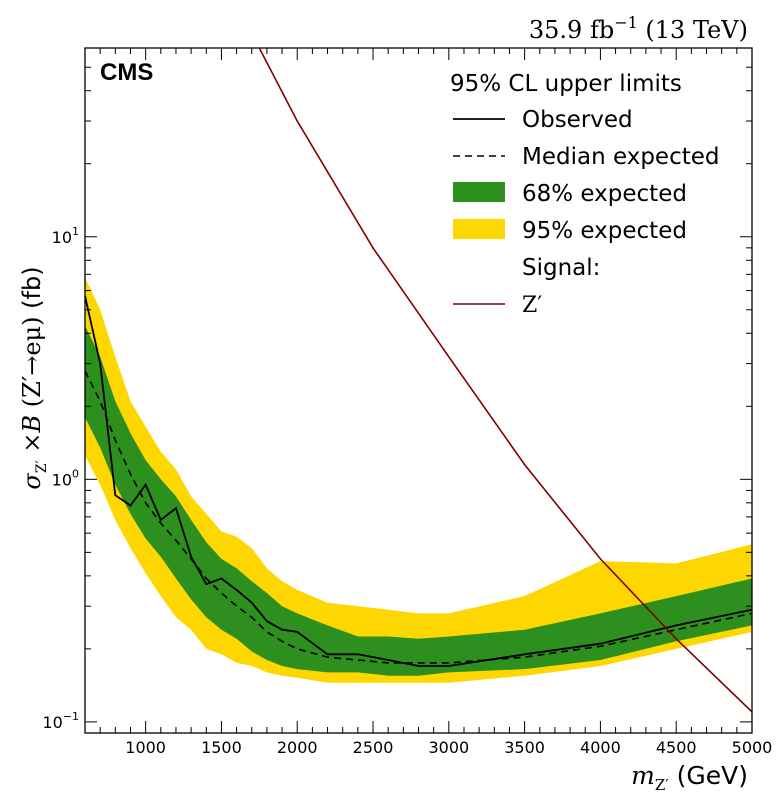 The height and width of the screenshot is (794, 782). Describe the element at coordinates (638, 28) in the screenshot. I see `lumi-label: 35.9 fb−1 (13 TeV)` at that location.